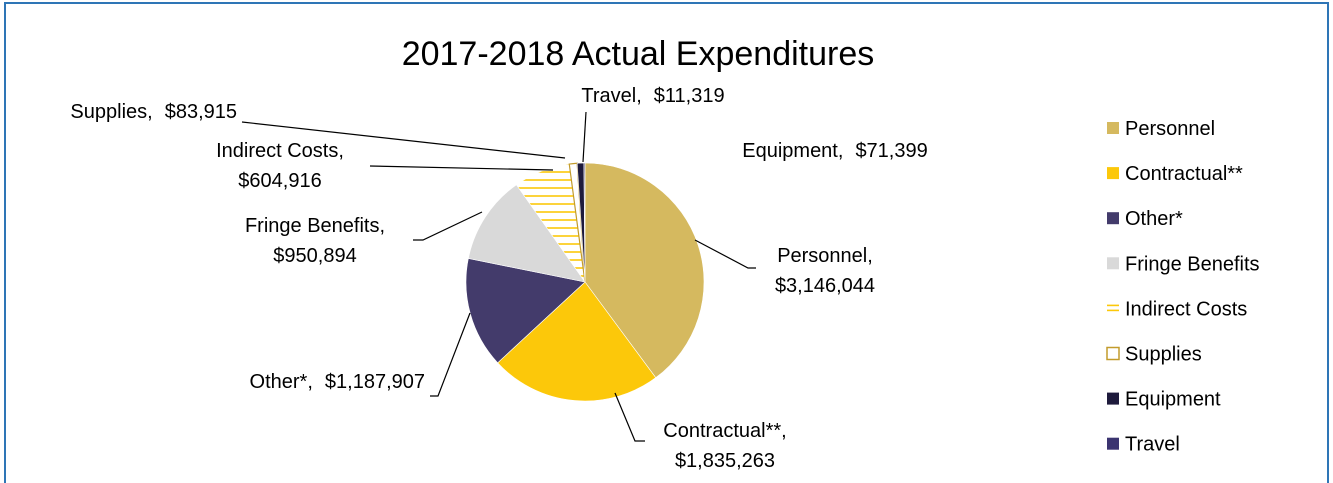 This screenshot has height=483, width=1333. Describe the element at coordinates (825, 286) in the screenshot. I see `data-label-value: $3,146,044` at that location.